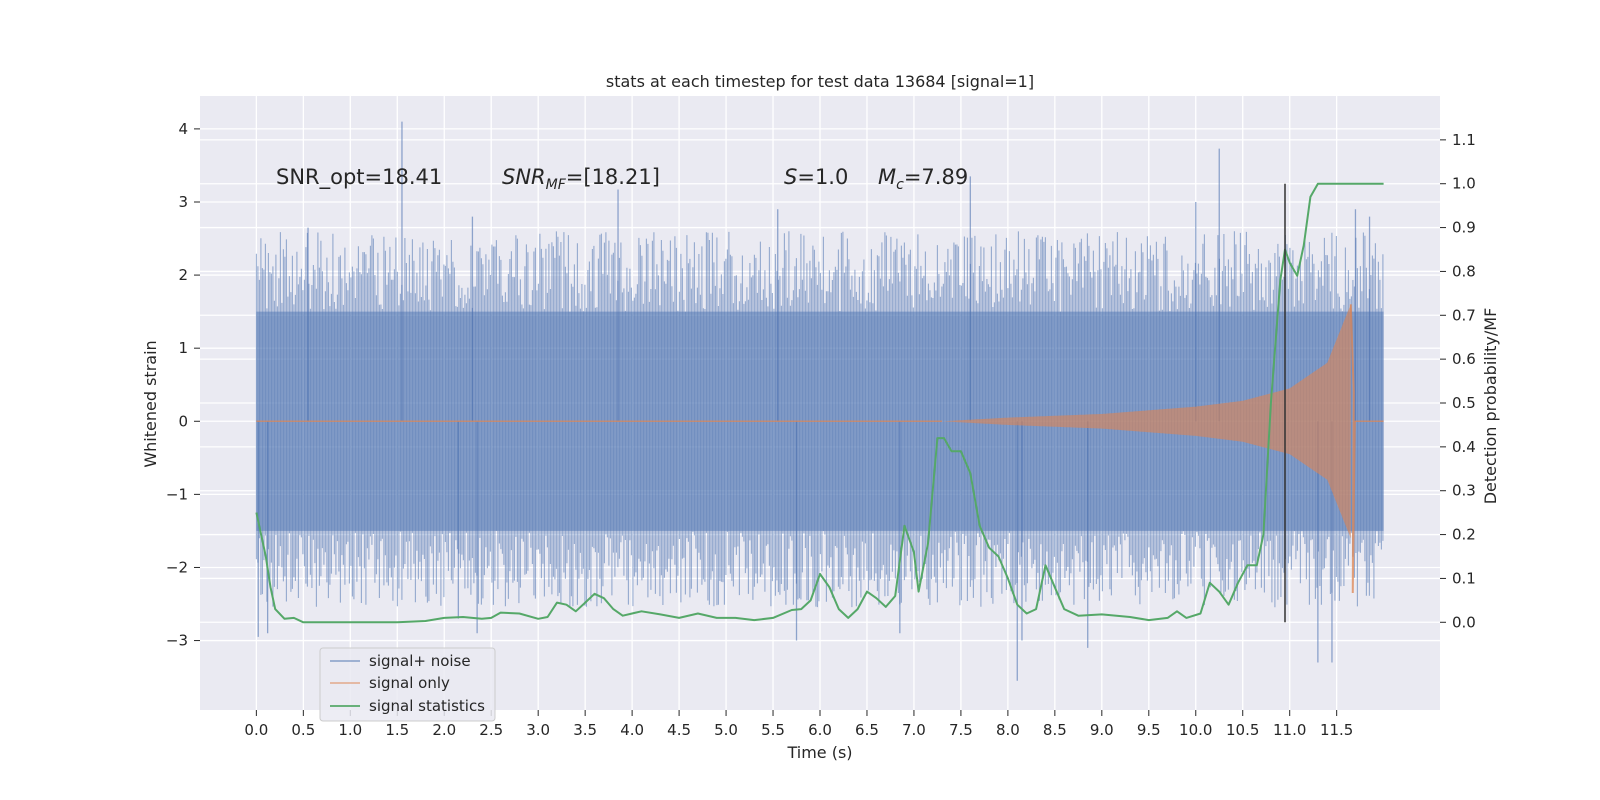  Describe the element at coordinates (914, 730) in the screenshot. I see `x-tick-label: 7.0` at that location.